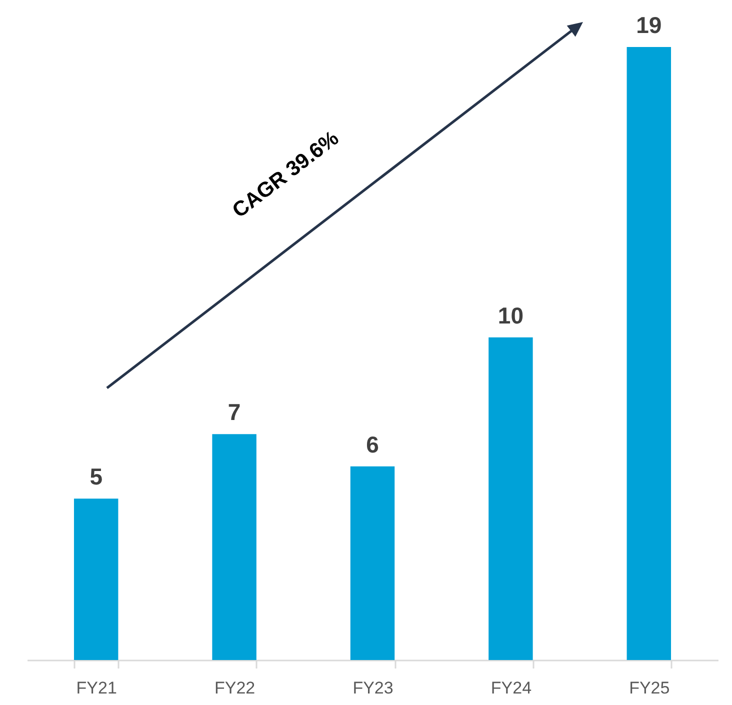  What do you see at coordinates (96, 477) in the screenshot?
I see `data-label: 5` at bounding box center [96, 477].